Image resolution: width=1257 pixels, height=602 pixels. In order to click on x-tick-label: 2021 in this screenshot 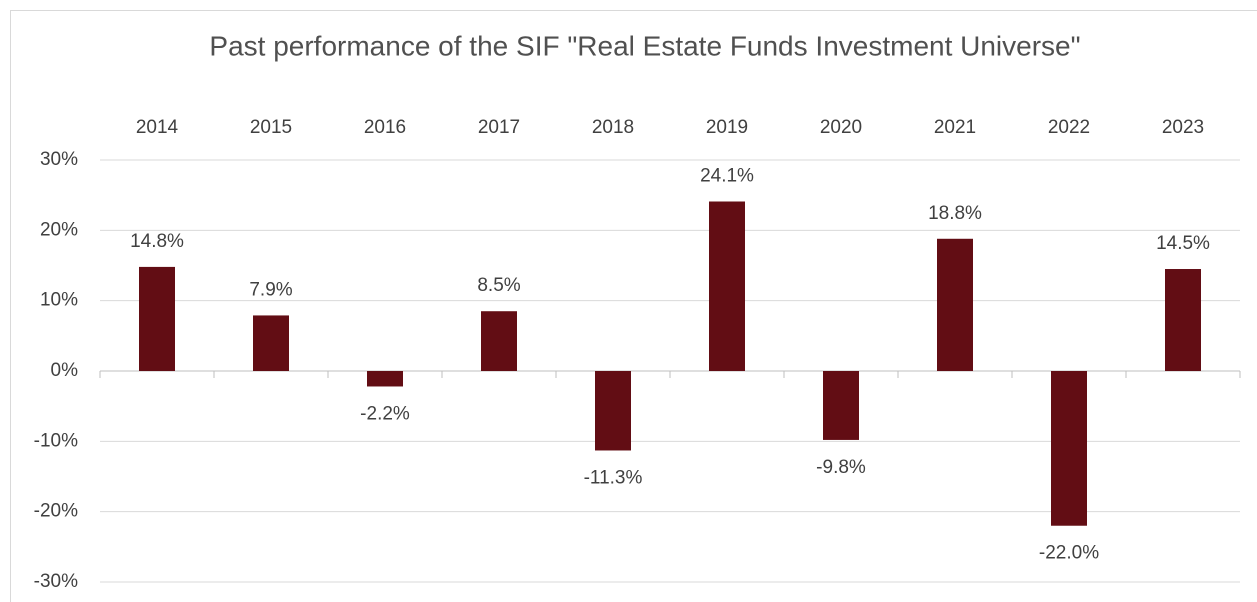, I will do `click(955, 127)`.